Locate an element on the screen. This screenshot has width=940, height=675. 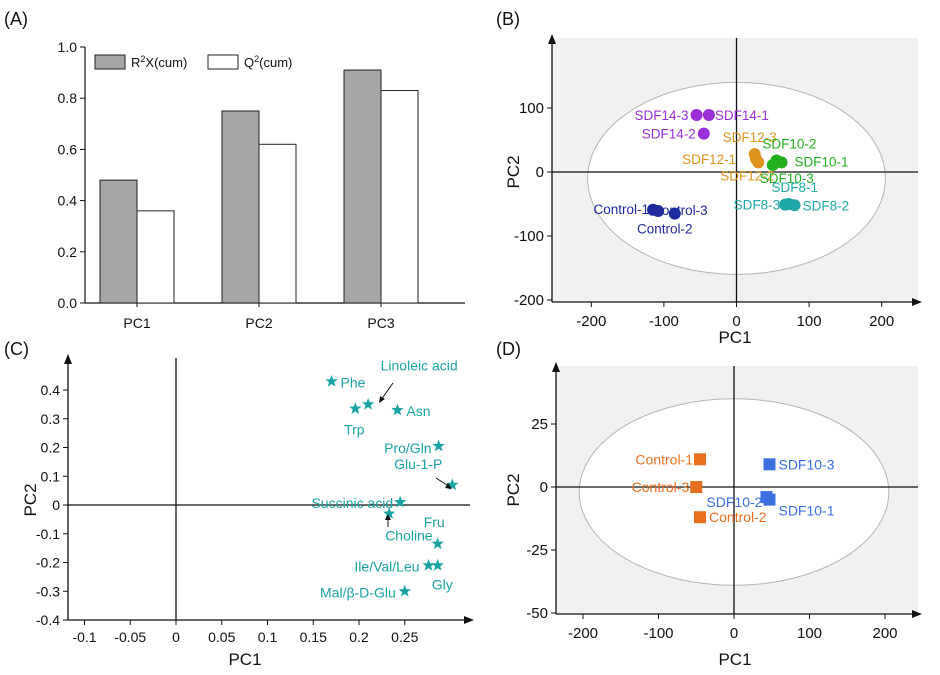
b-x-axis-title: PC1 is located at coordinates (734, 337).